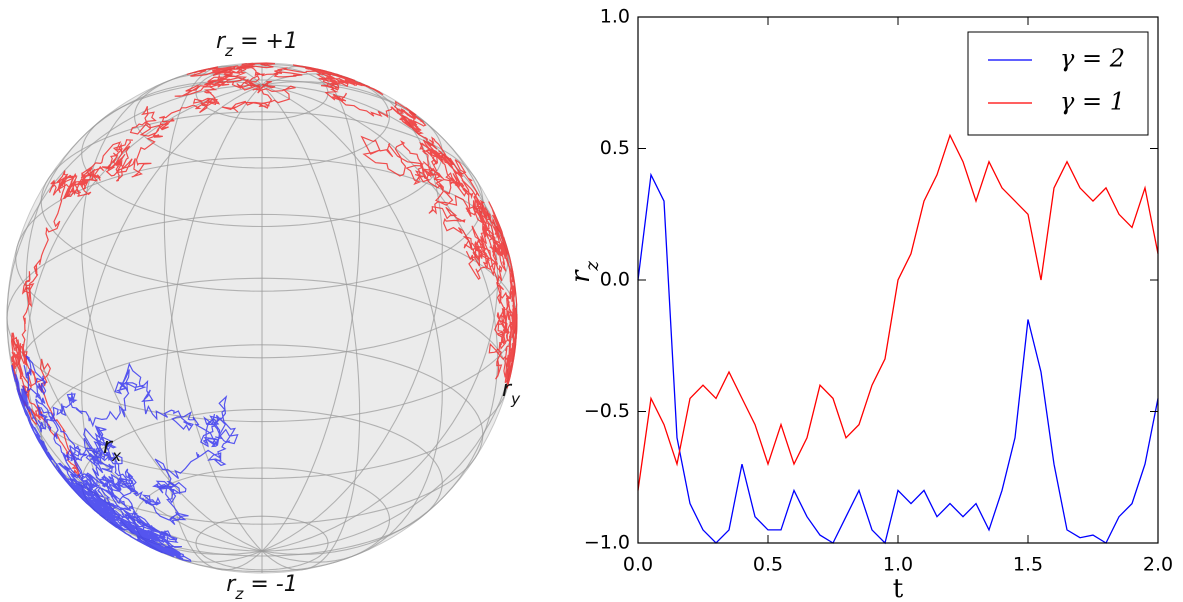 The height and width of the screenshot is (602, 1183). I want to click on sphere-grid, so click(262, 318).